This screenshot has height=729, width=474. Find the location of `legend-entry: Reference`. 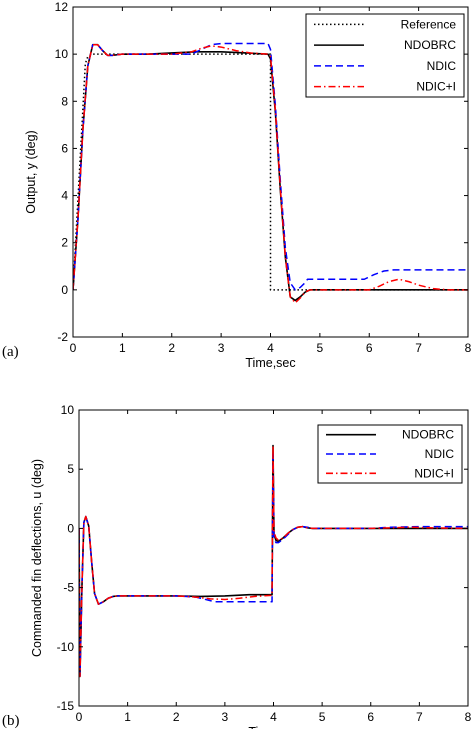

legend-entry: Reference is located at coordinates (429, 24).